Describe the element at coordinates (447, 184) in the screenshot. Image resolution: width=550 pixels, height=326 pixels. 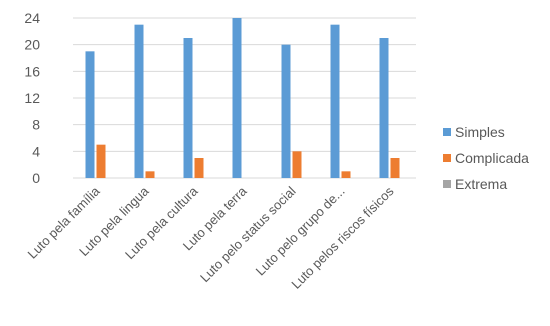
I see `legend-swatch-extrema` at that location.